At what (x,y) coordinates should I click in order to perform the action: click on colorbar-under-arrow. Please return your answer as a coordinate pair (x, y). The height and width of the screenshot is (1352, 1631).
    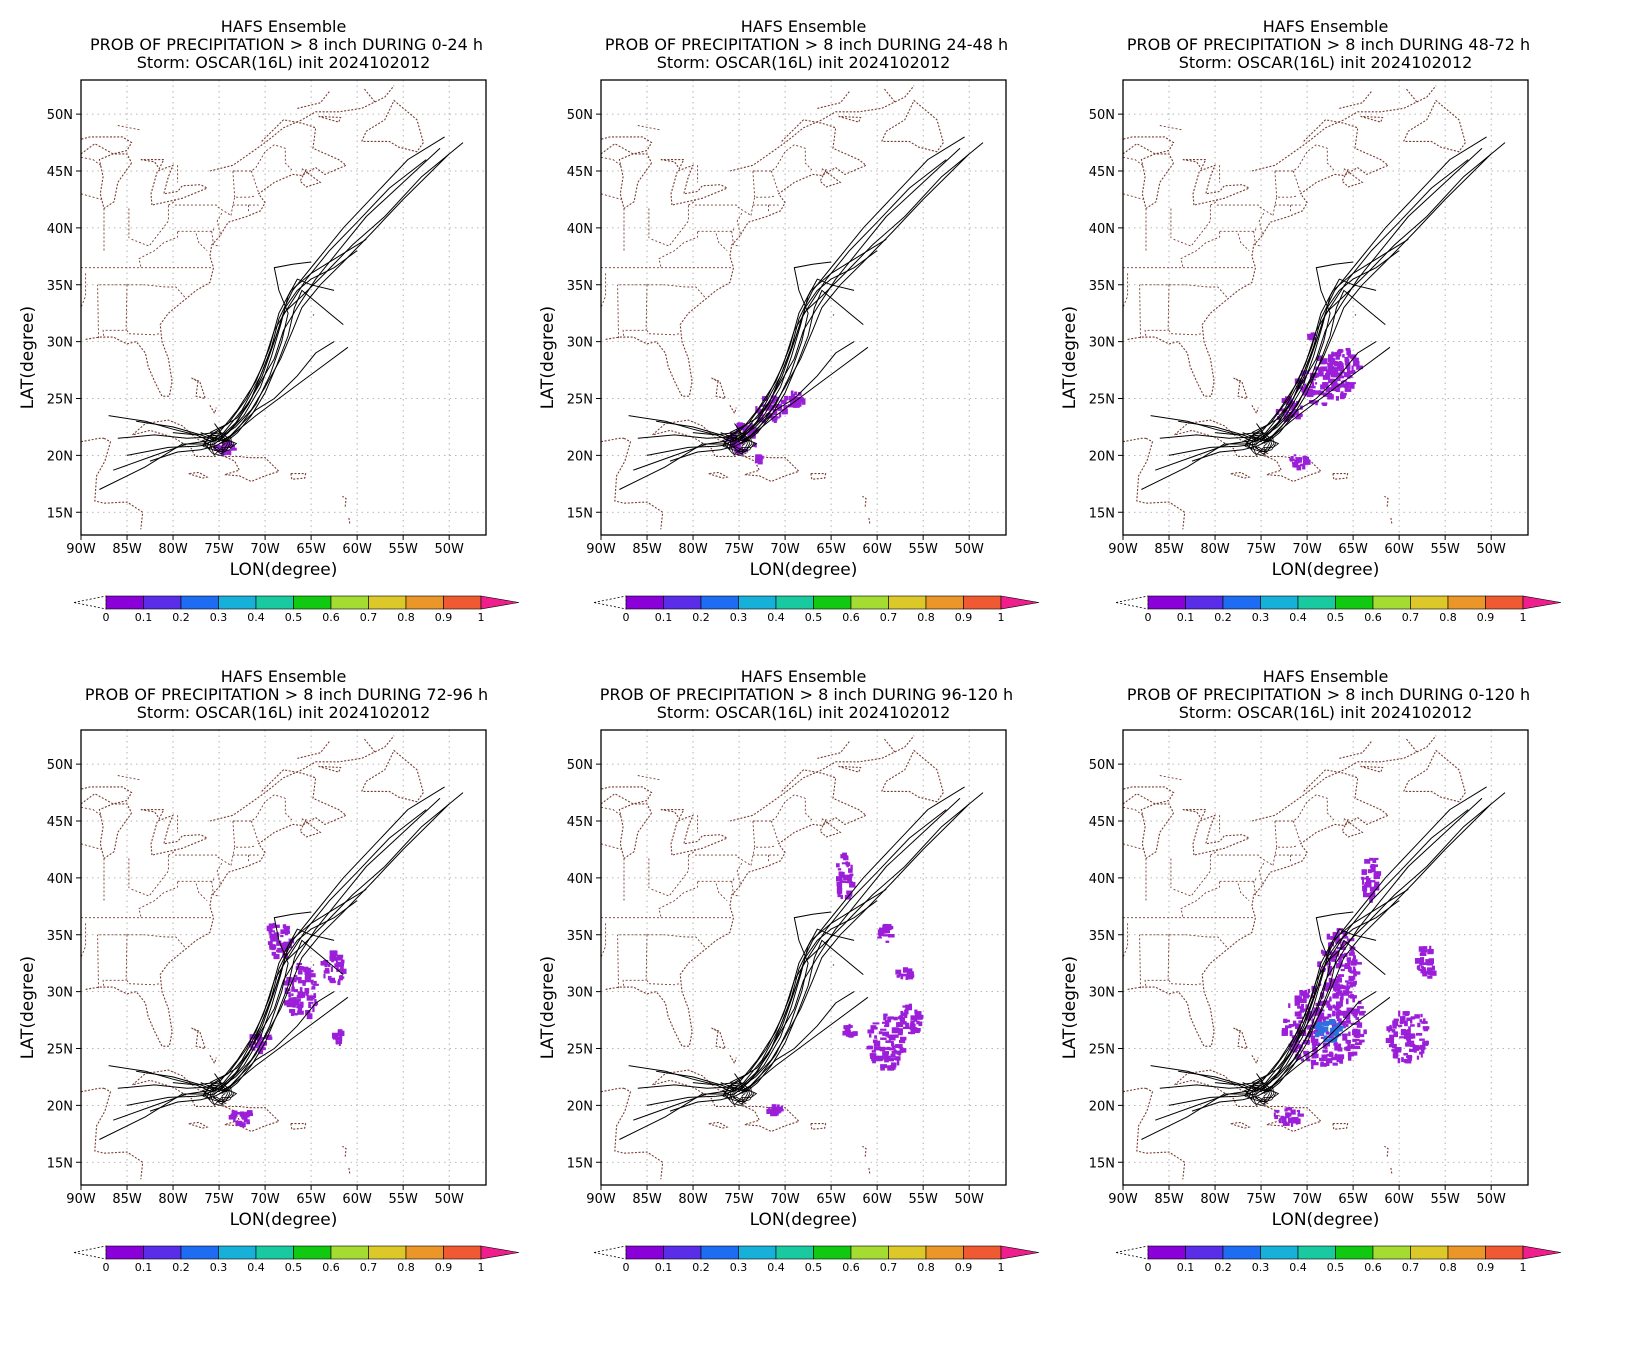
    Looking at the image, I should click on (610, 1252).